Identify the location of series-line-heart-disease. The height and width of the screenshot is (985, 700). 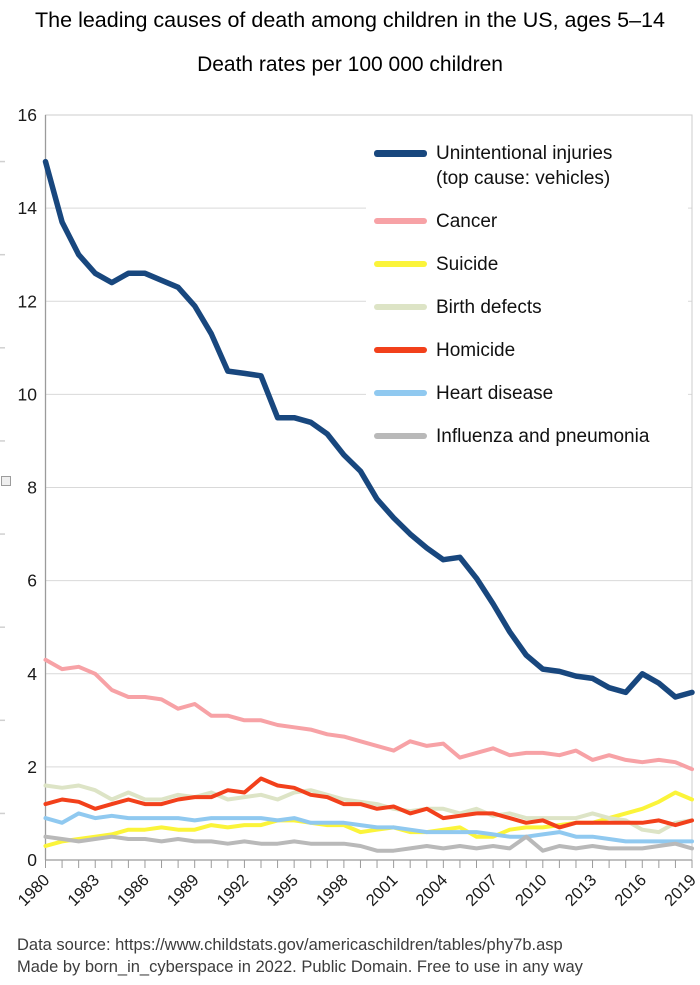
(368, 827).